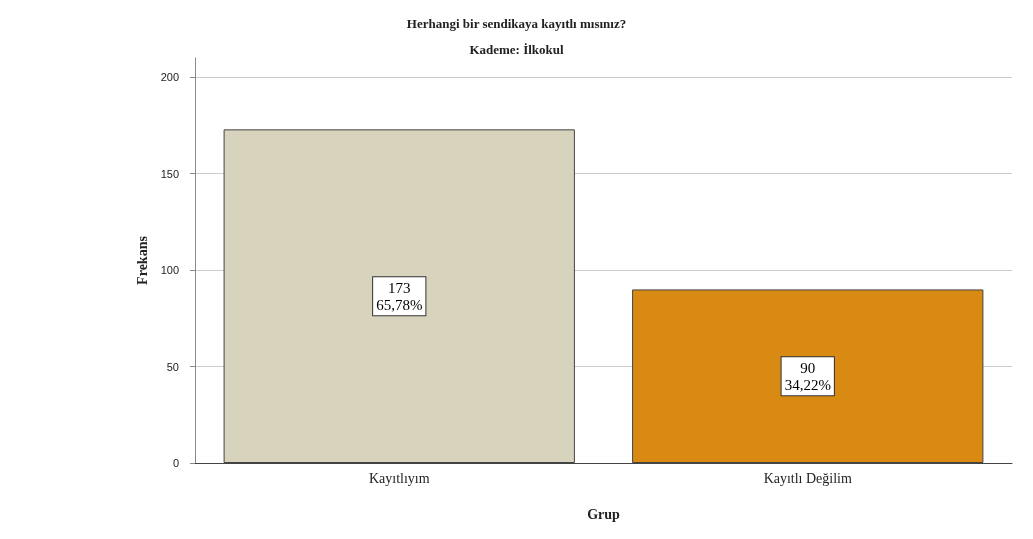  Describe the element at coordinates (142, 260) in the screenshot. I see `y-axis-title: Frekans` at that location.